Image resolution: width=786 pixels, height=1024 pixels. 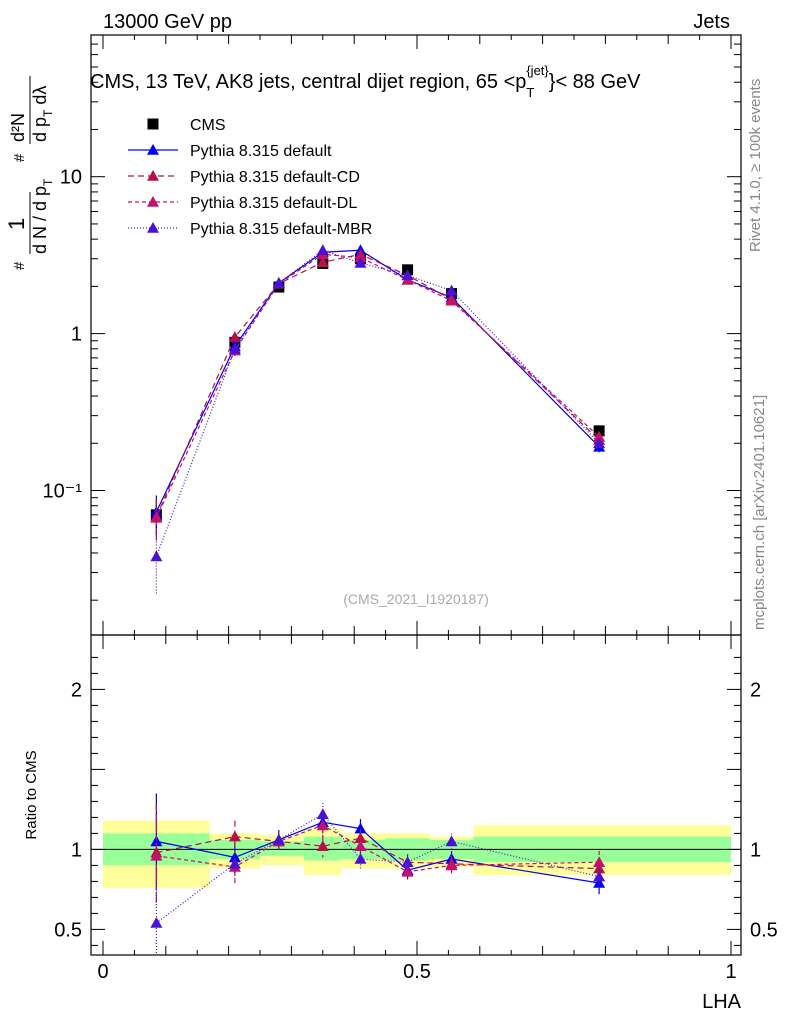 What do you see at coordinates (208, 125) in the screenshot?
I see `legend-label-data: CMS` at bounding box center [208, 125].